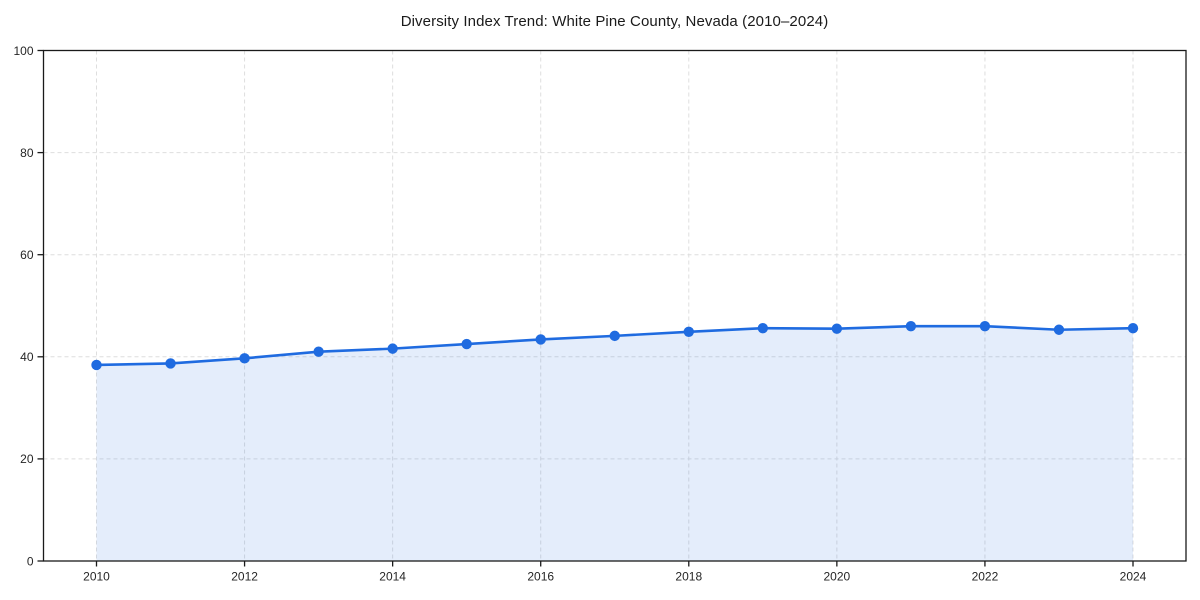  I want to click on data-point-2012, so click(244, 358).